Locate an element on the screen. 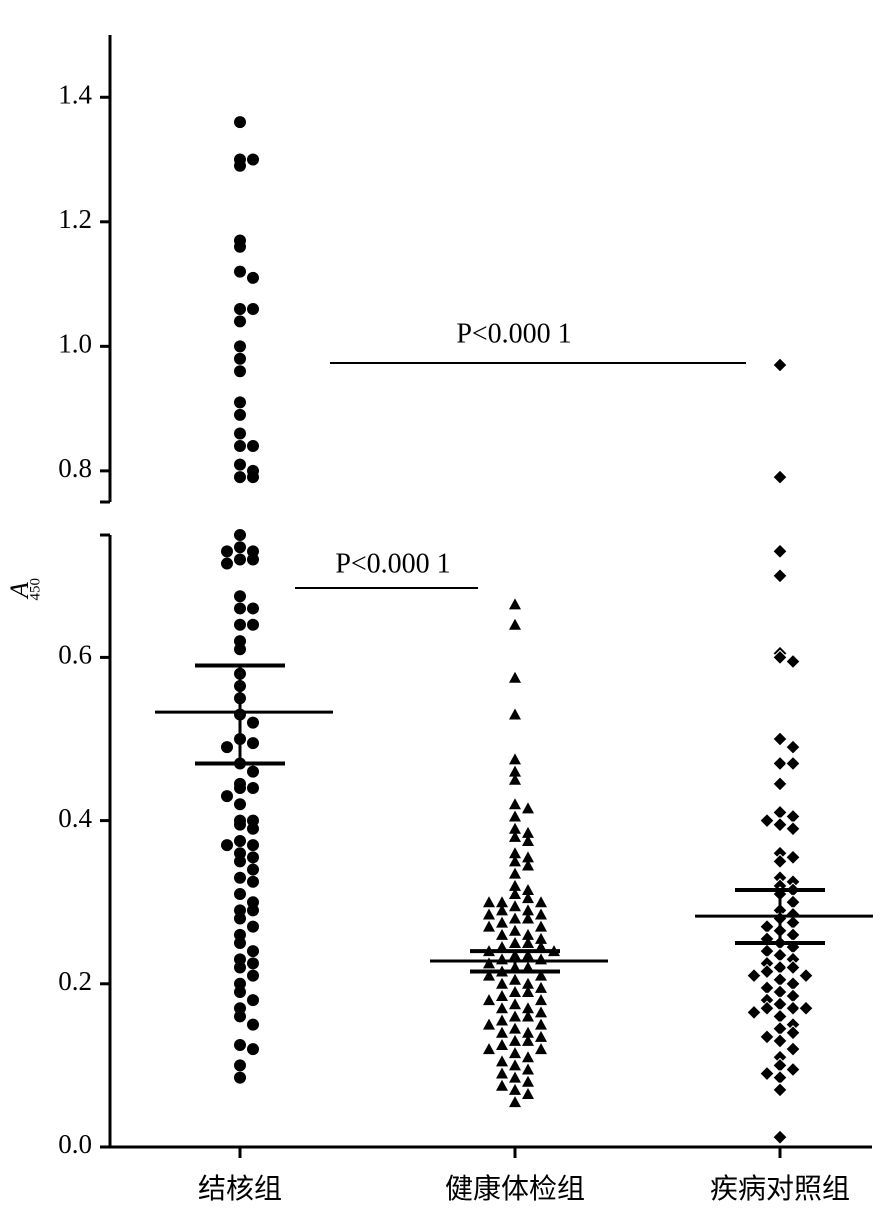  y-axis-label-subscript: 450 is located at coordinates (35, 589).